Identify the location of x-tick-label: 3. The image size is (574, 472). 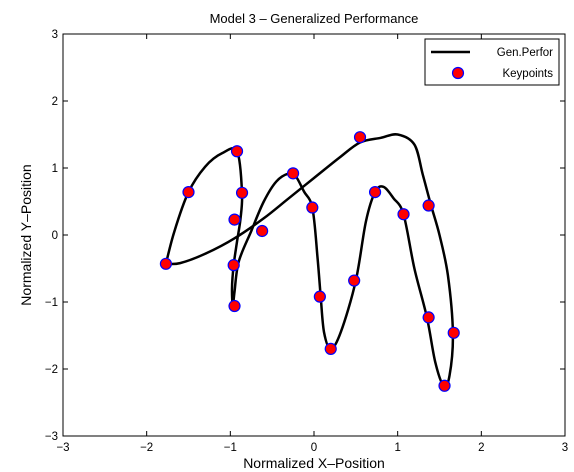
(565, 448).